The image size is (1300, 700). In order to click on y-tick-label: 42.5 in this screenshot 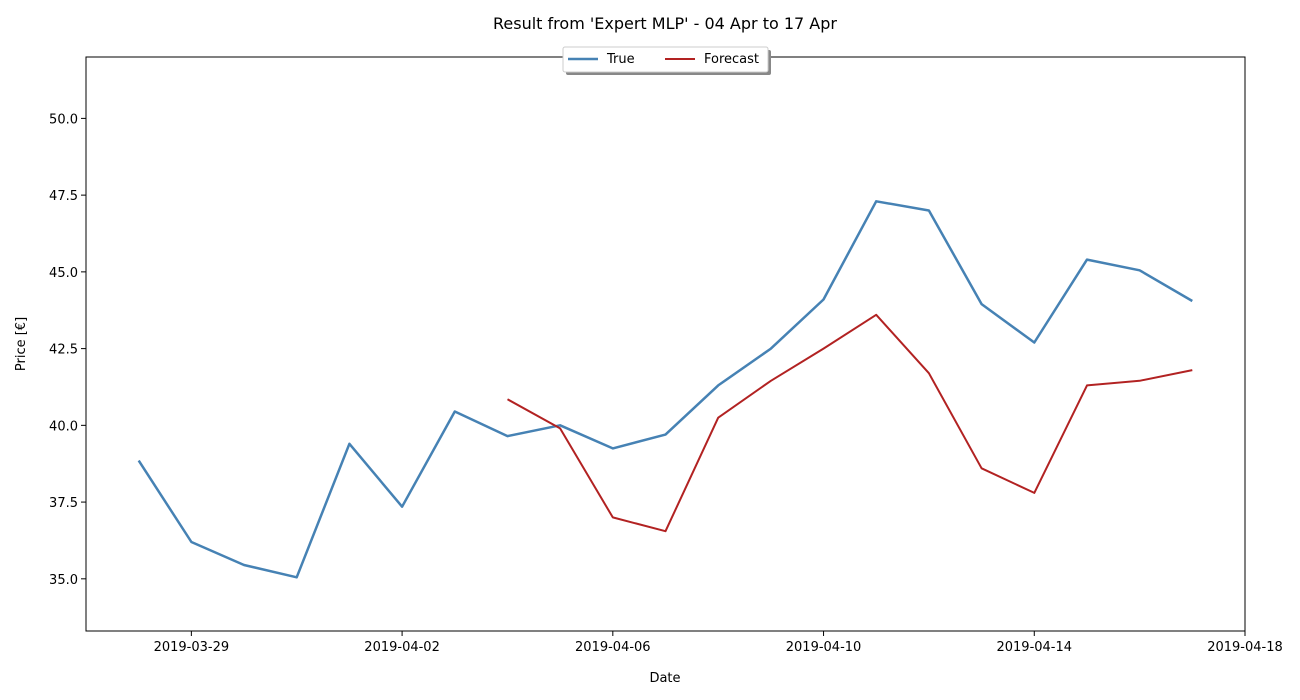, I will do `click(63, 350)`.